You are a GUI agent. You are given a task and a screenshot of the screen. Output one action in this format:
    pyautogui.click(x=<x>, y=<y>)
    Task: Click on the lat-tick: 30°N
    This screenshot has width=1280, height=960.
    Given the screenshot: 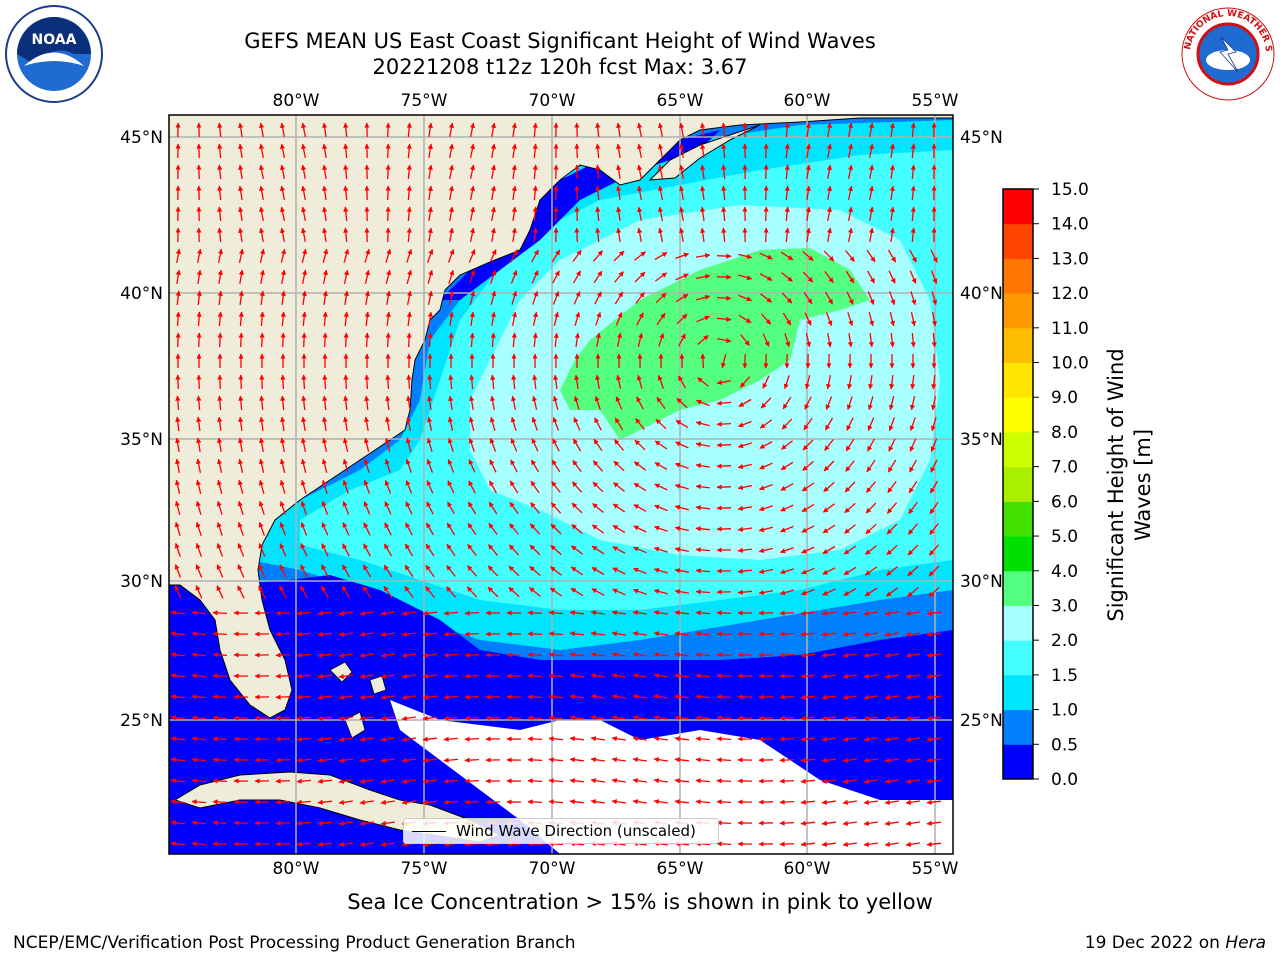 What is the action you would take?
    pyautogui.click(x=141, y=582)
    